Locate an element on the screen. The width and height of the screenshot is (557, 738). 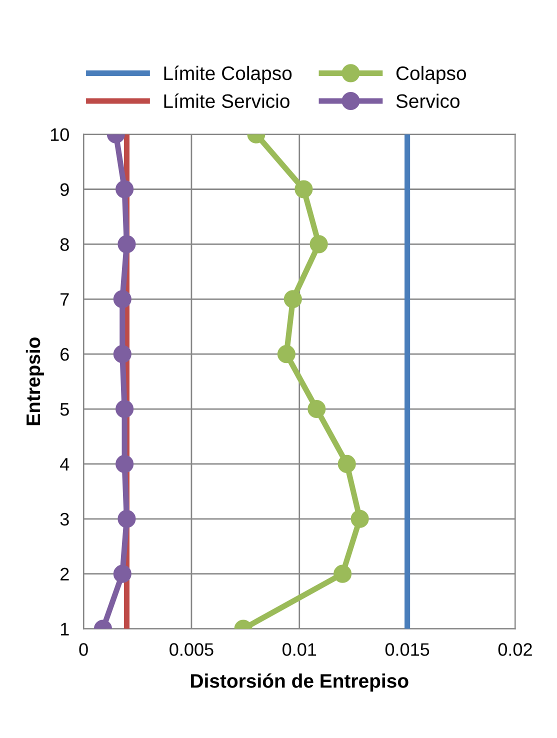
y-tick-label: 9 is located at coordinates (64, 189).